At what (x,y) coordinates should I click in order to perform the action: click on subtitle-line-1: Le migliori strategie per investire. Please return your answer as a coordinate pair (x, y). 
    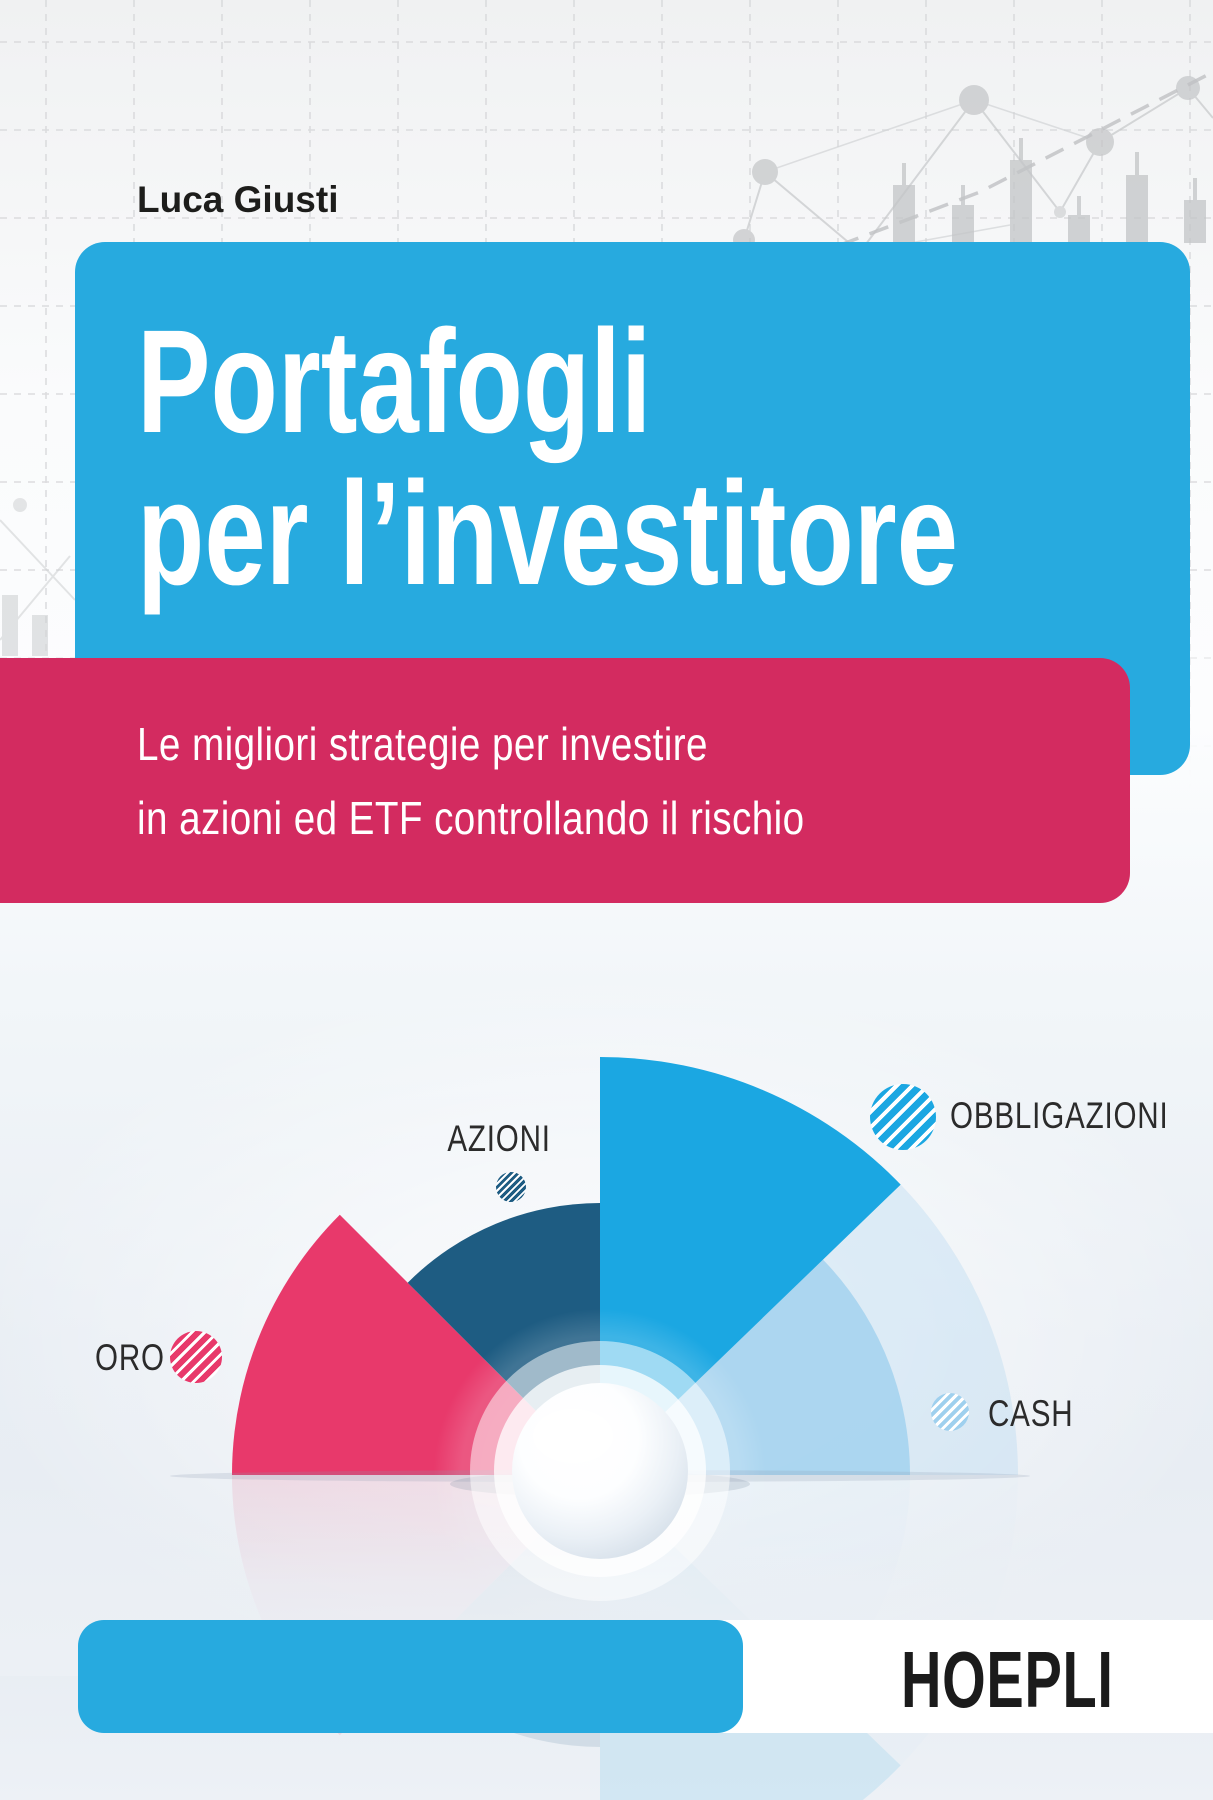
    Looking at the image, I should click on (422, 744).